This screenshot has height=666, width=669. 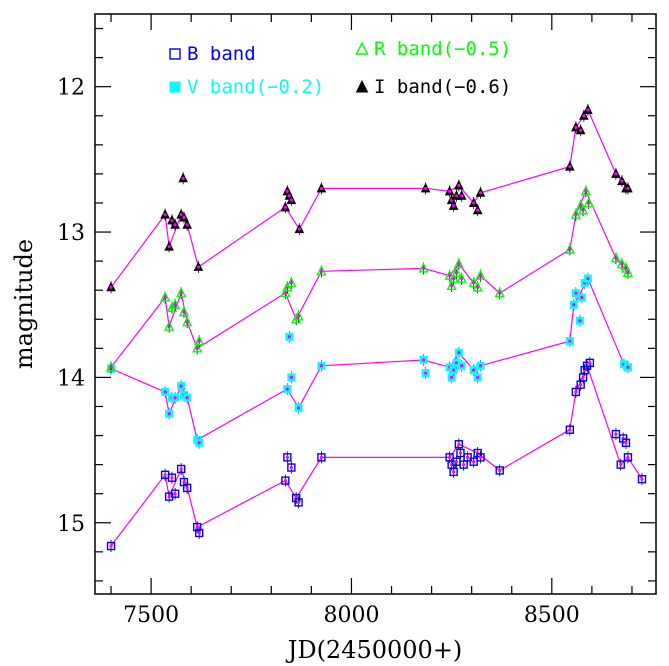 I want to click on y-tick-label: 13, so click(x=71, y=233).